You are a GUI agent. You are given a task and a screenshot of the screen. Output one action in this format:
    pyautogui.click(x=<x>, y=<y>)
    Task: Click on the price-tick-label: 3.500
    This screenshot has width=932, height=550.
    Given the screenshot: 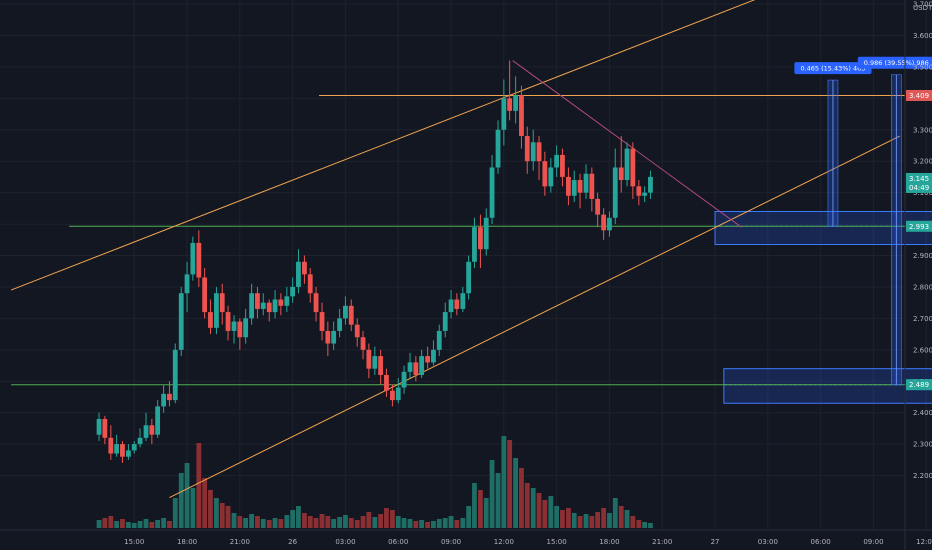 What is the action you would take?
    pyautogui.click(x=922, y=67)
    